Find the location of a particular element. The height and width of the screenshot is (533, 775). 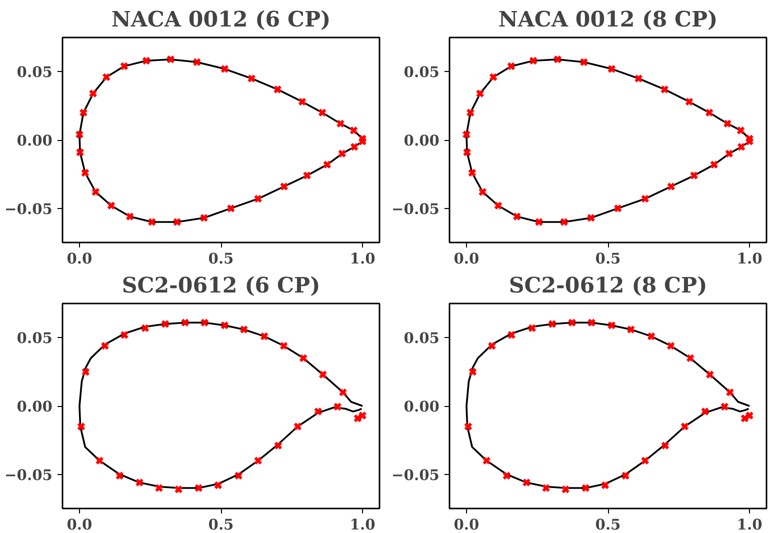

chart-title: NACA 0012 (8 CP) is located at coordinates (608, 20).